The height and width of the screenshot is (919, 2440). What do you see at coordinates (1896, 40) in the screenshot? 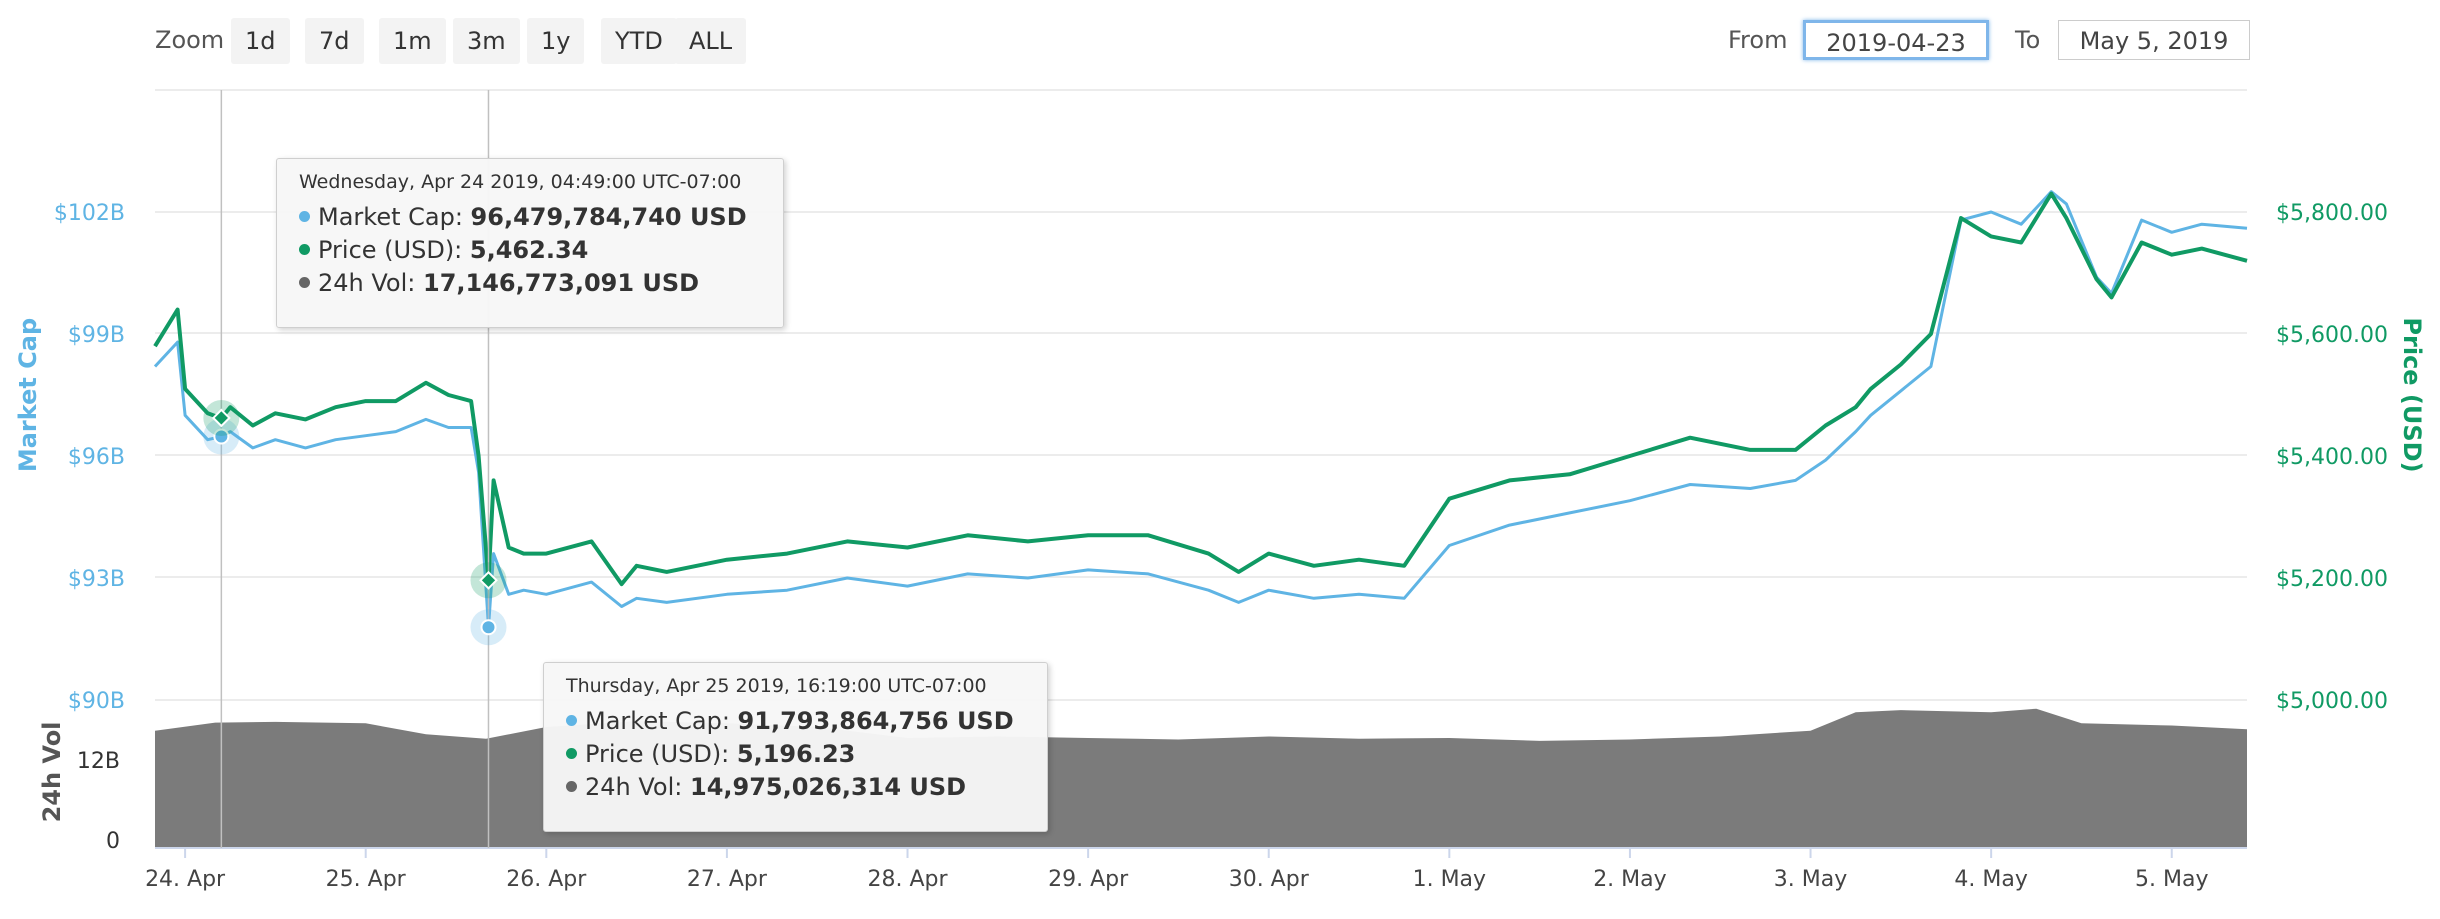
I see `from-date-input: 2019-04-23` at bounding box center [1896, 40].